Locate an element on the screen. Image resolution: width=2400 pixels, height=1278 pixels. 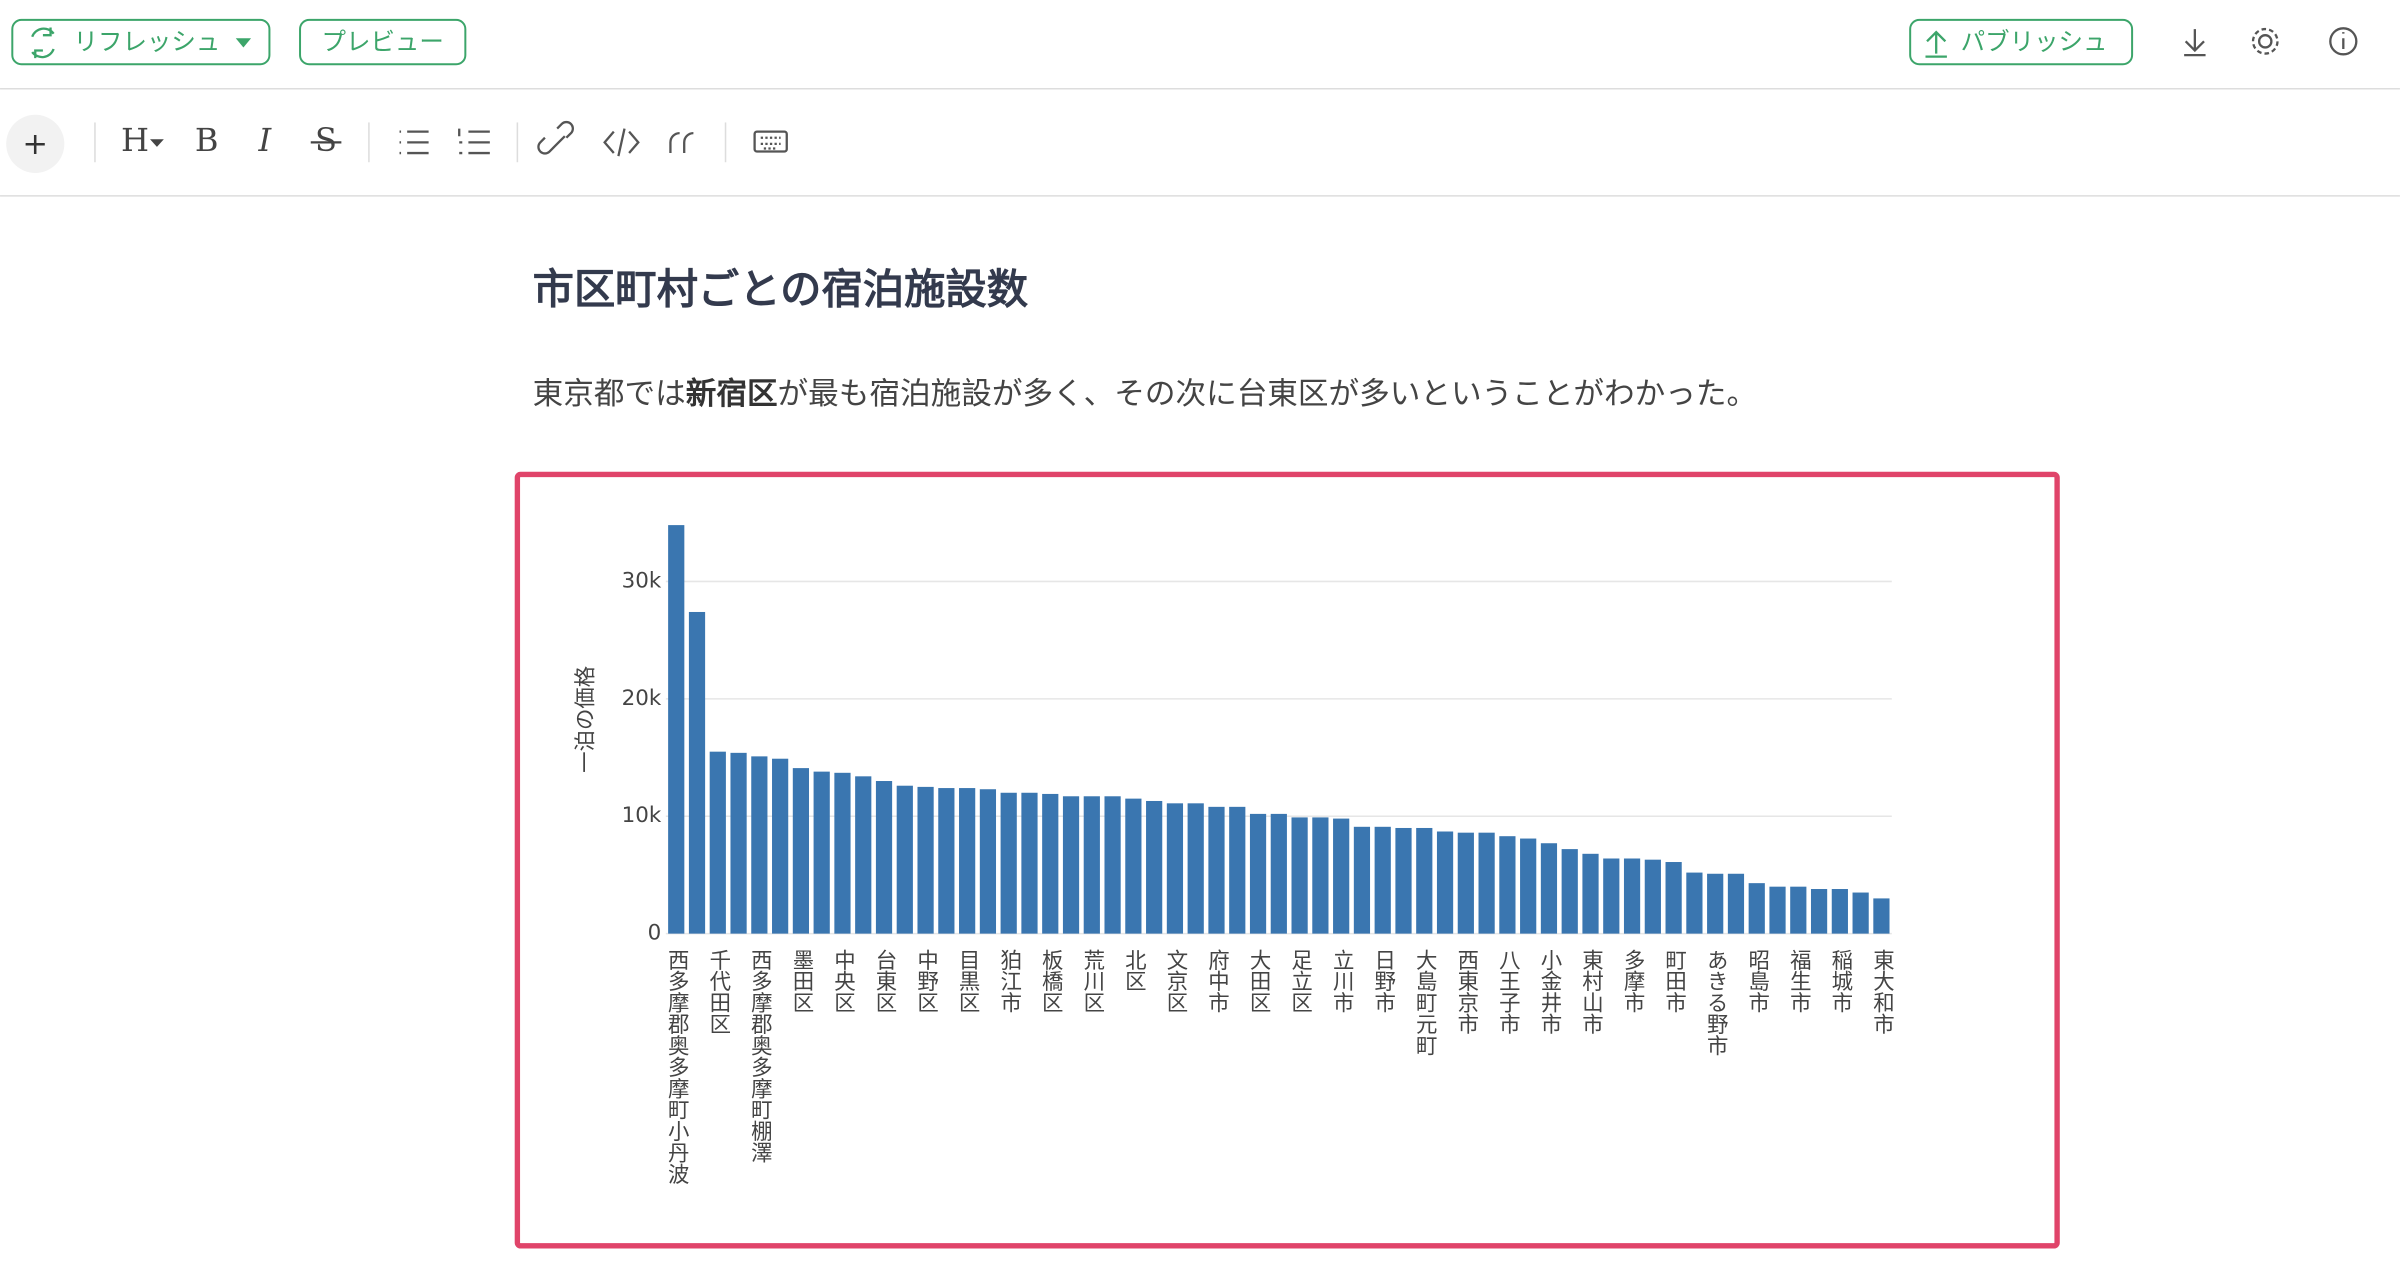
dropdown-icon is located at coordinates (243, 43).